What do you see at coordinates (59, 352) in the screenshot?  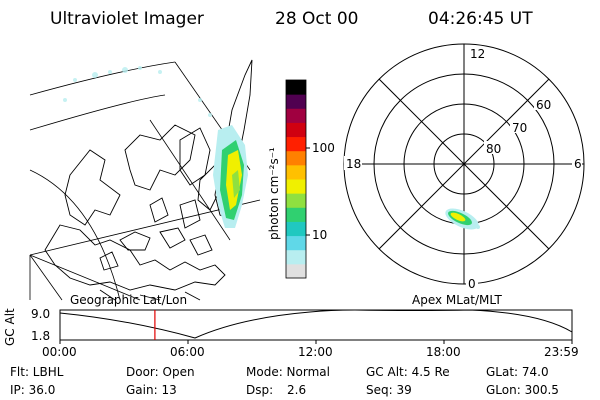 I see `time-tick-0: 00:00` at bounding box center [59, 352].